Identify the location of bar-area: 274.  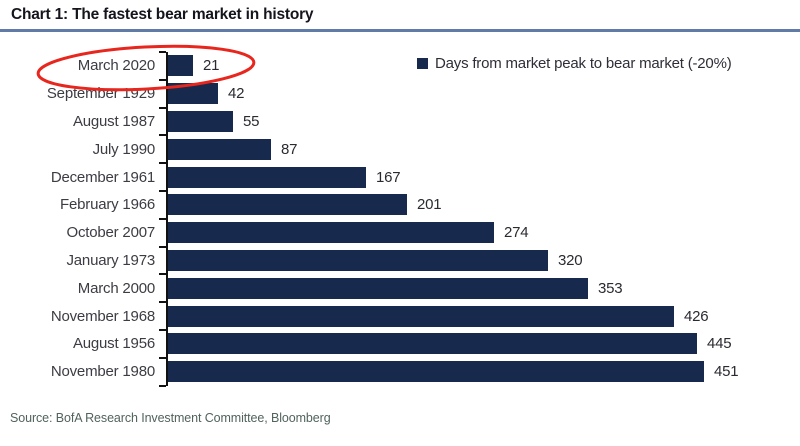
(348, 233).